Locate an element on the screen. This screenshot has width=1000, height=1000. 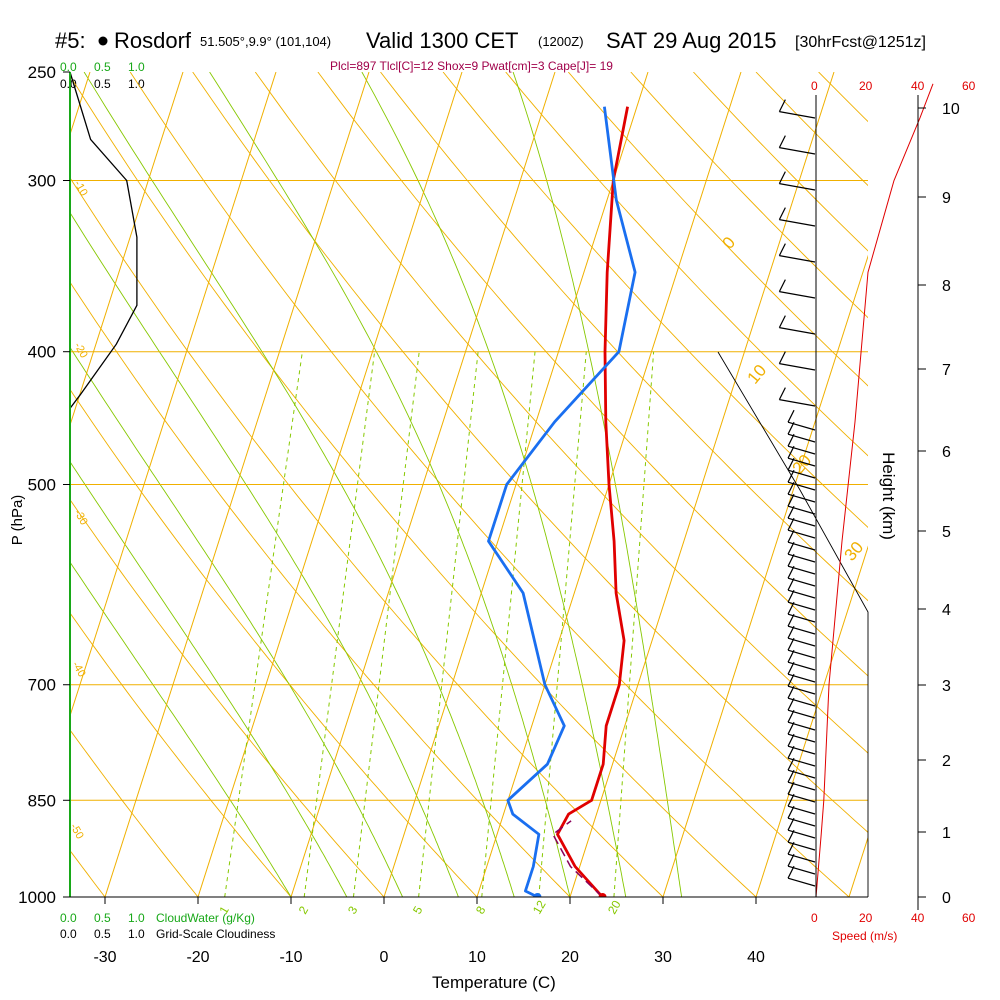
valid-zulu: (1200Z) is located at coordinates (561, 41).